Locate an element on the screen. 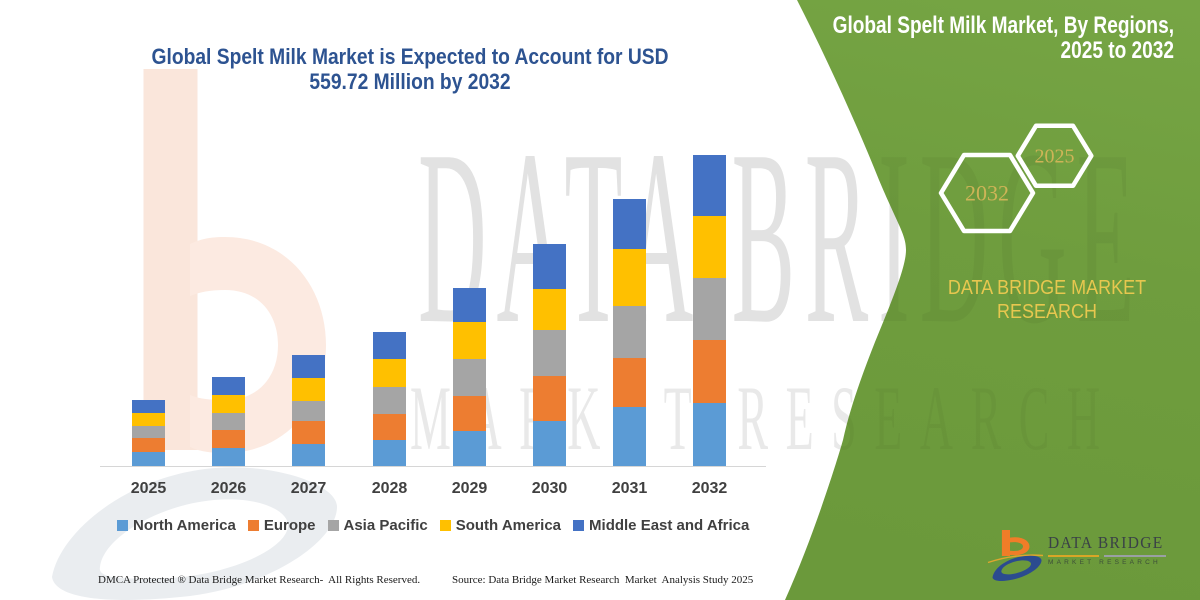  svg-text: 2025 is located at coordinates (1055, 157).